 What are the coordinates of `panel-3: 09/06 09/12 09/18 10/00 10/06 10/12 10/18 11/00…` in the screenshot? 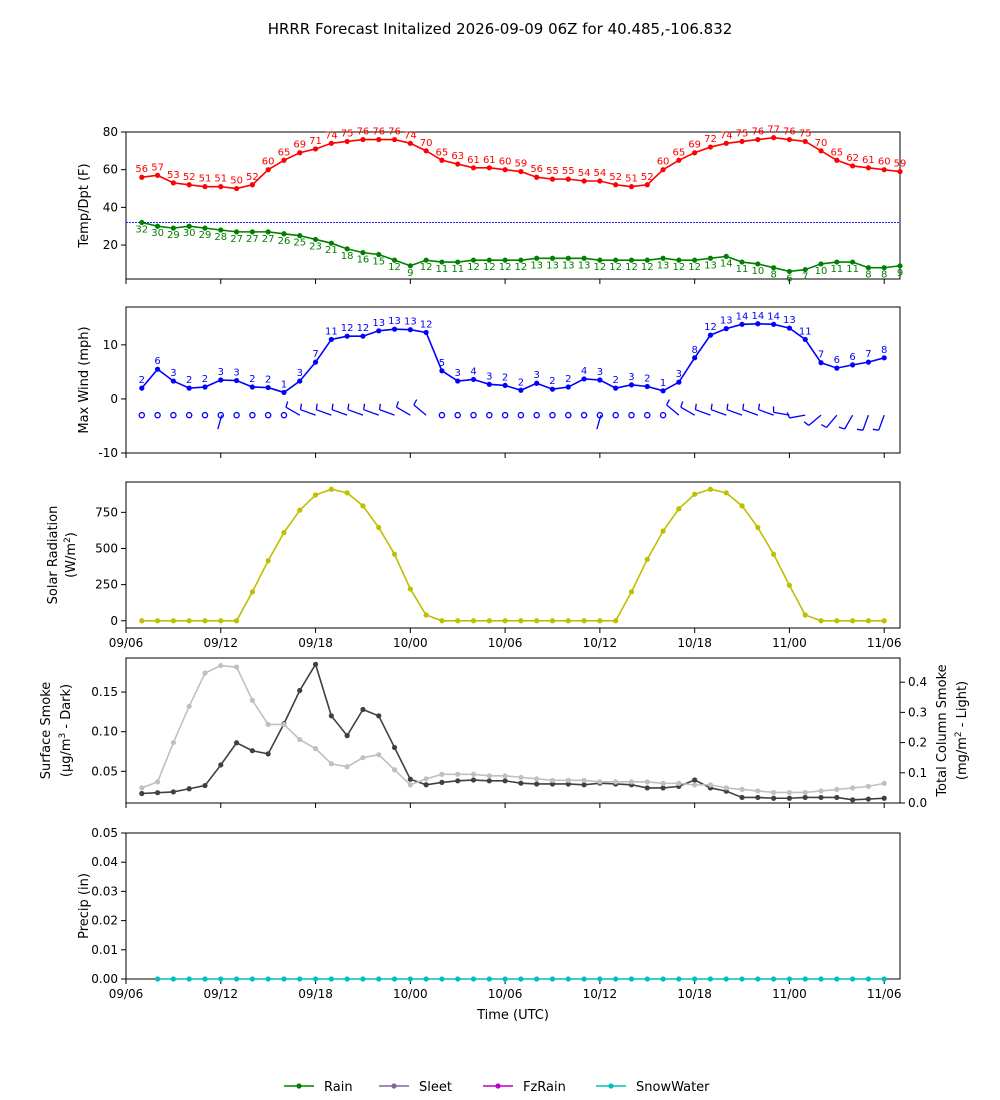 It's located at (474, 565).